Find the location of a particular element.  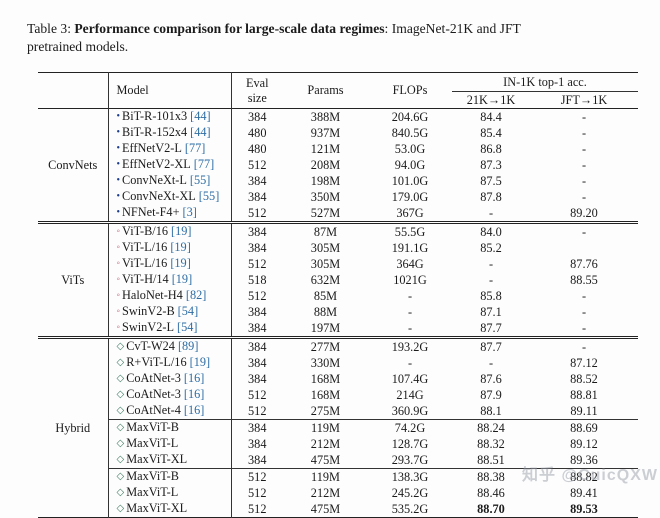

cell-params: 85M is located at coordinates (325, 295).